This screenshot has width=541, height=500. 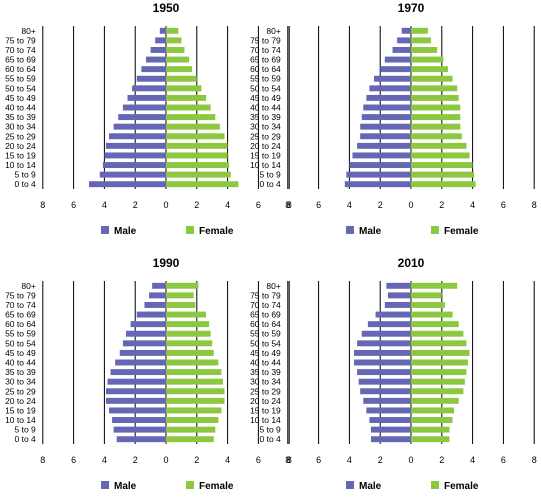 What do you see at coordinates (265, 69) in the screenshot?
I see `chart-1-age-label: 60 to 64` at bounding box center [265, 69].